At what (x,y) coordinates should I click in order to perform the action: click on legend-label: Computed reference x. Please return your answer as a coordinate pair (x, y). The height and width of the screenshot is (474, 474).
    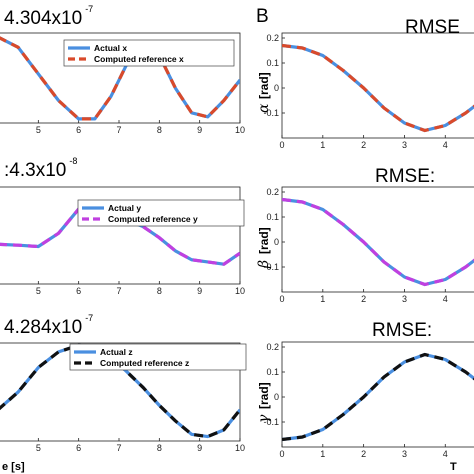
    Looking at the image, I should click on (139, 59).